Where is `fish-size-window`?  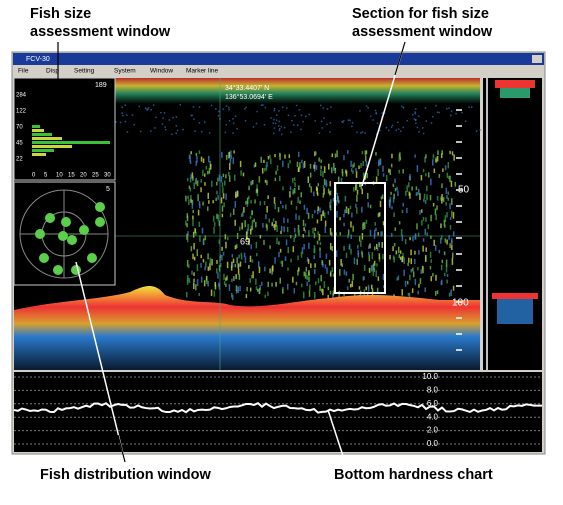 fish-size-window is located at coordinates (64, 129).